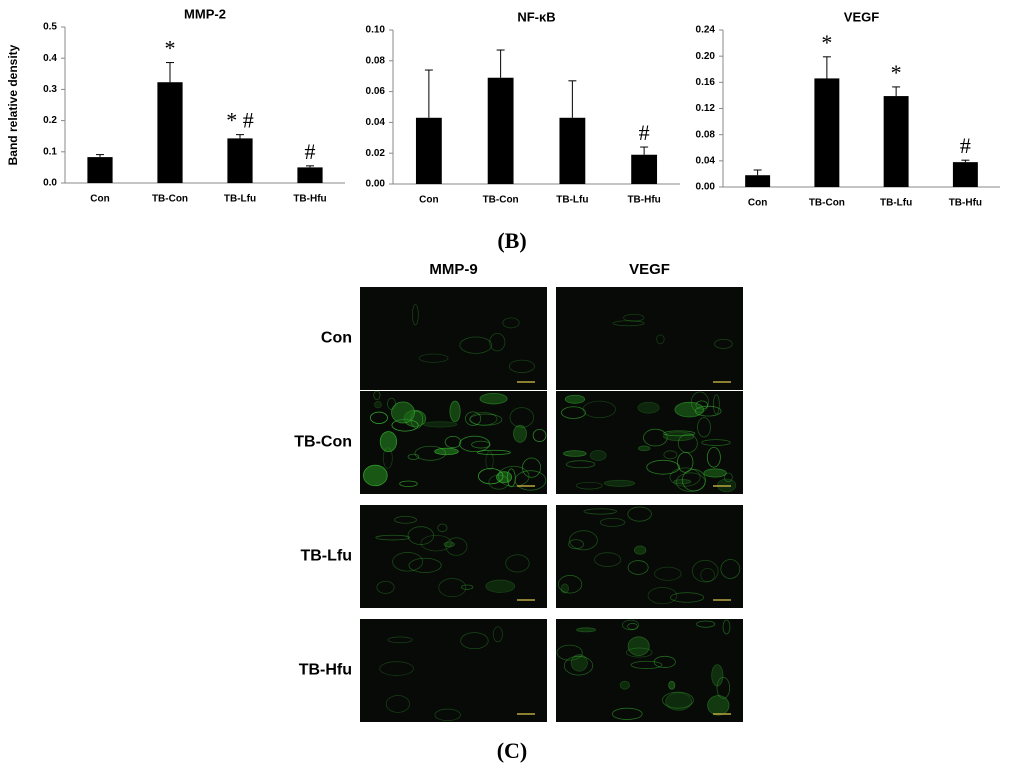  I want to click on panel-label: (C), so click(512, 750).